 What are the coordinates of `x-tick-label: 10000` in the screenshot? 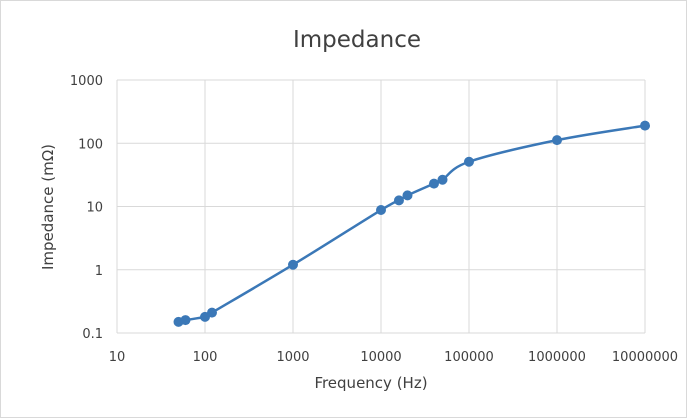 It's located at (380, 357).